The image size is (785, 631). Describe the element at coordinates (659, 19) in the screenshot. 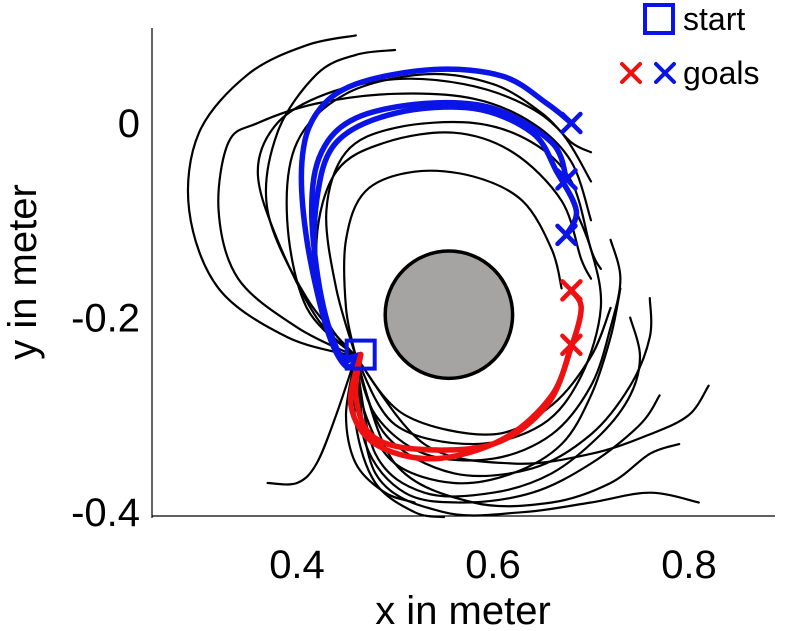

I see `legend-start-marker` at that location.